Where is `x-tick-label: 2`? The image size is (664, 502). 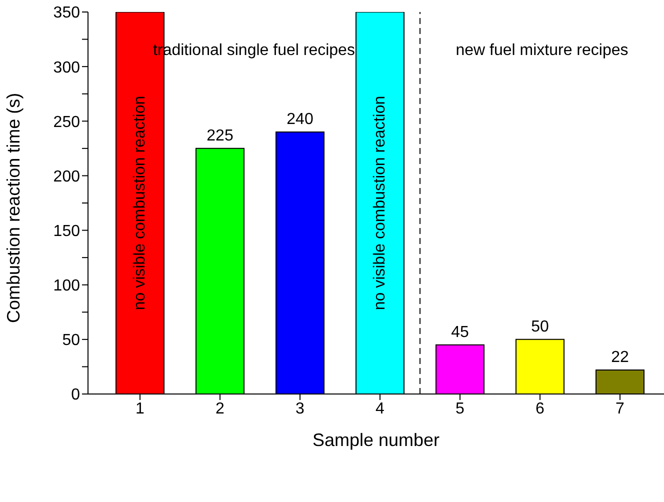
x-tick-label: 2 is located at coordinates (220, 409).